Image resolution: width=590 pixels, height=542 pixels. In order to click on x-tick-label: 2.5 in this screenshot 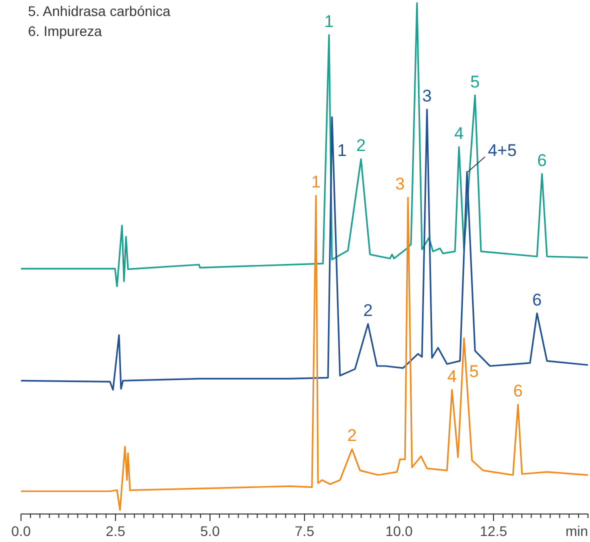, I will do `click(116, 531)`.